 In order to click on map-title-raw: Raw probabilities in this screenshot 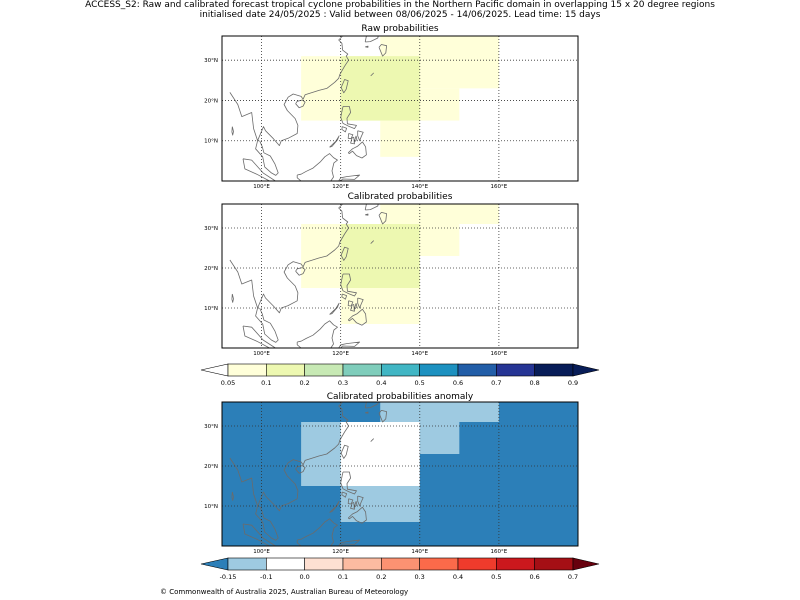, I will do `click(400, 29)`.